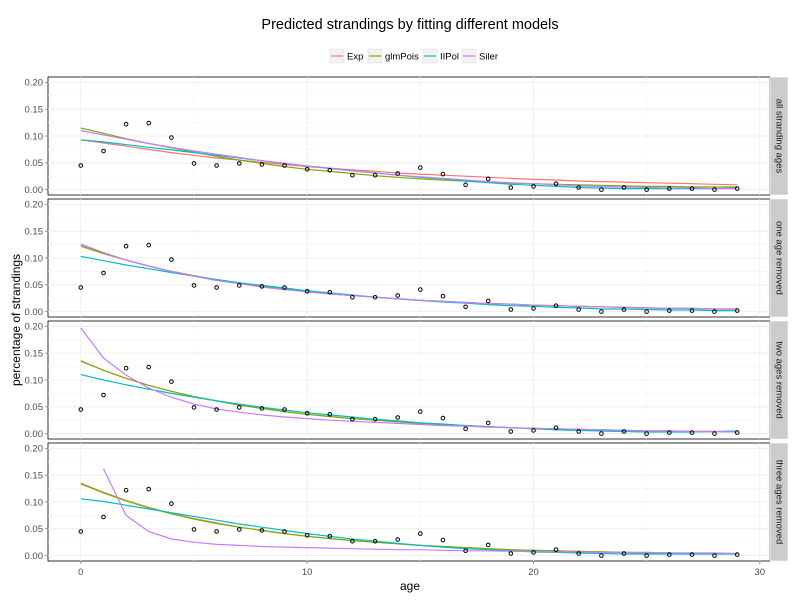 This screenshot has height=600, width=800. Describe the element at coordinates (34, 449) in the screenshot. I see `y-tick-label: 0.20` at that location.